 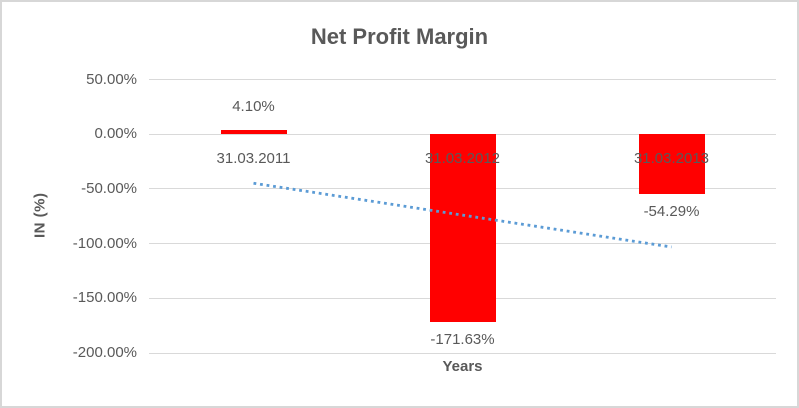 I want to click on data-label: -171.63%, so click(x=462, y=339).